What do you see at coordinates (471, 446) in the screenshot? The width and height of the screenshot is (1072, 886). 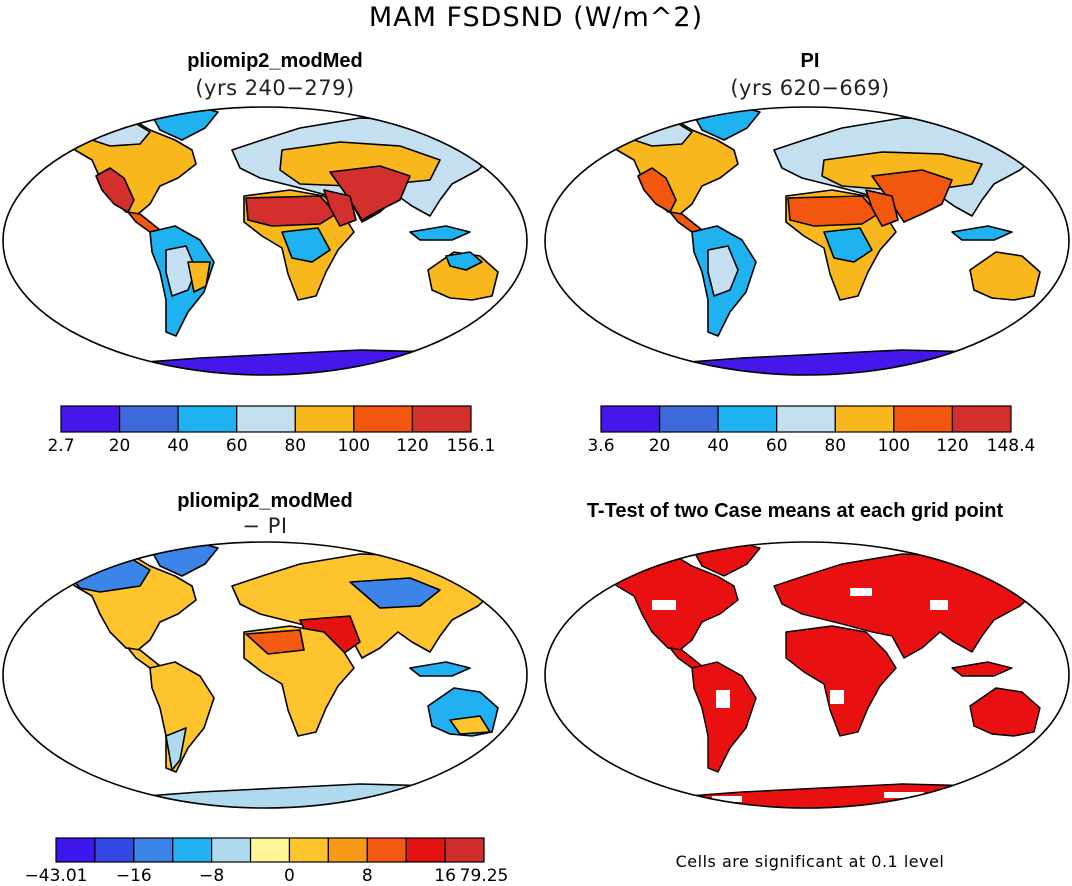 I see `colorbar-tick-label: 156.1` at bounding box center [471, 446].